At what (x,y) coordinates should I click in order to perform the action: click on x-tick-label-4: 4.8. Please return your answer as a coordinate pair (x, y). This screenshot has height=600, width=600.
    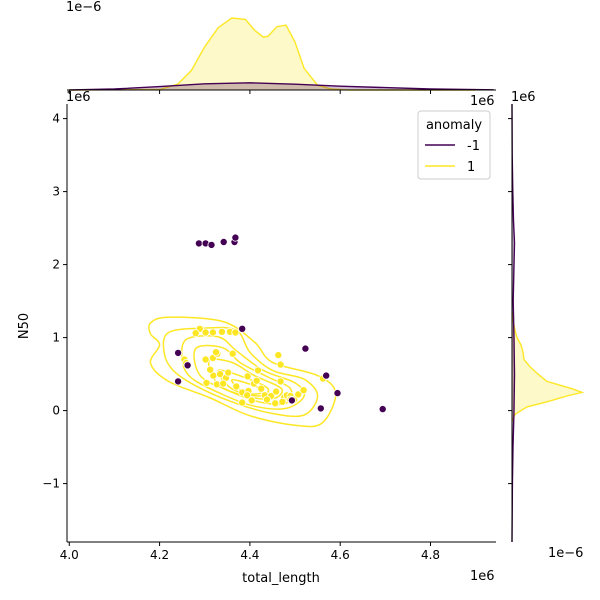
    Looking at the image, I should click on (430, 555).